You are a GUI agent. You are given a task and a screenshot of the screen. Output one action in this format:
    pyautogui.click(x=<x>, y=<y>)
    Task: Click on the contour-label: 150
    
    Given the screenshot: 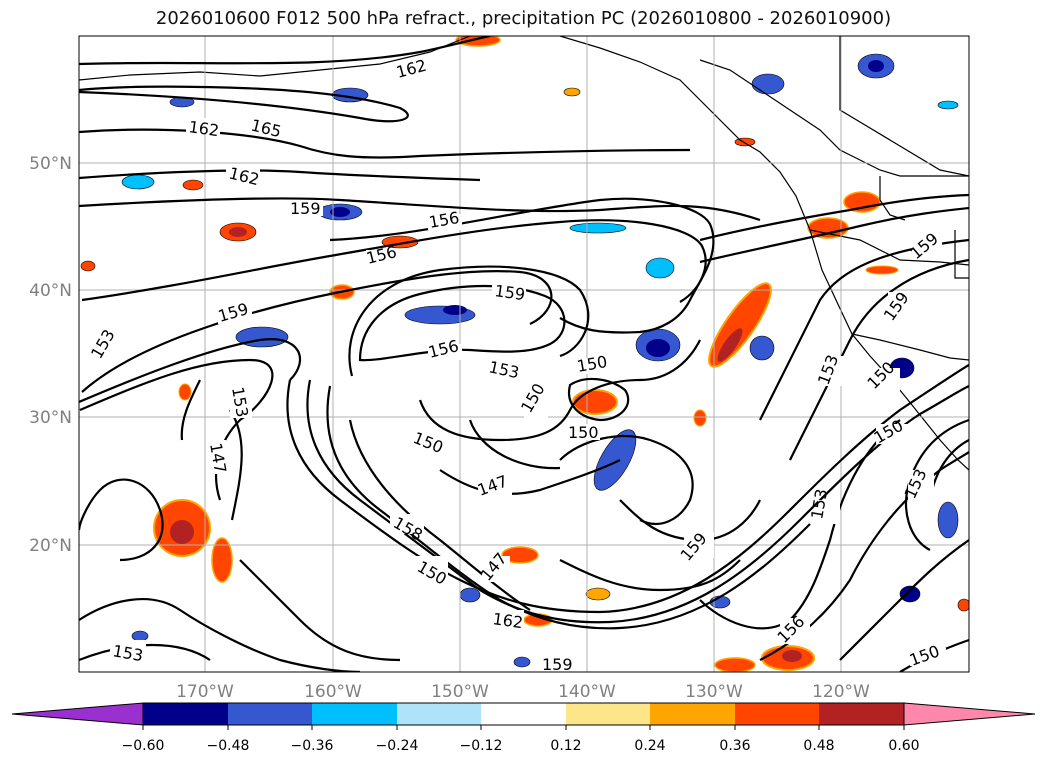 What is the action you would take?
    pyautogui.click(x=583, y=432)
    